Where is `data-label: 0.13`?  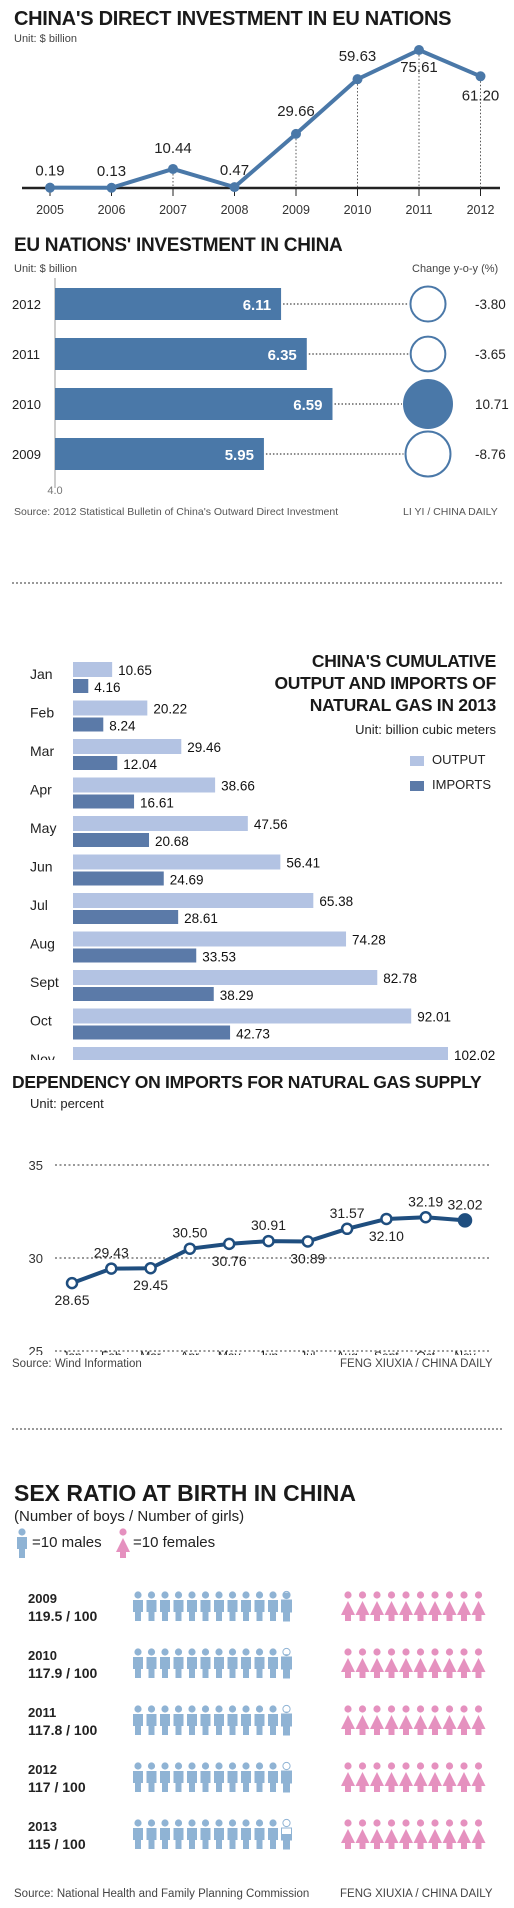 data-label: 0.13 is located at coordinates (111, 171).